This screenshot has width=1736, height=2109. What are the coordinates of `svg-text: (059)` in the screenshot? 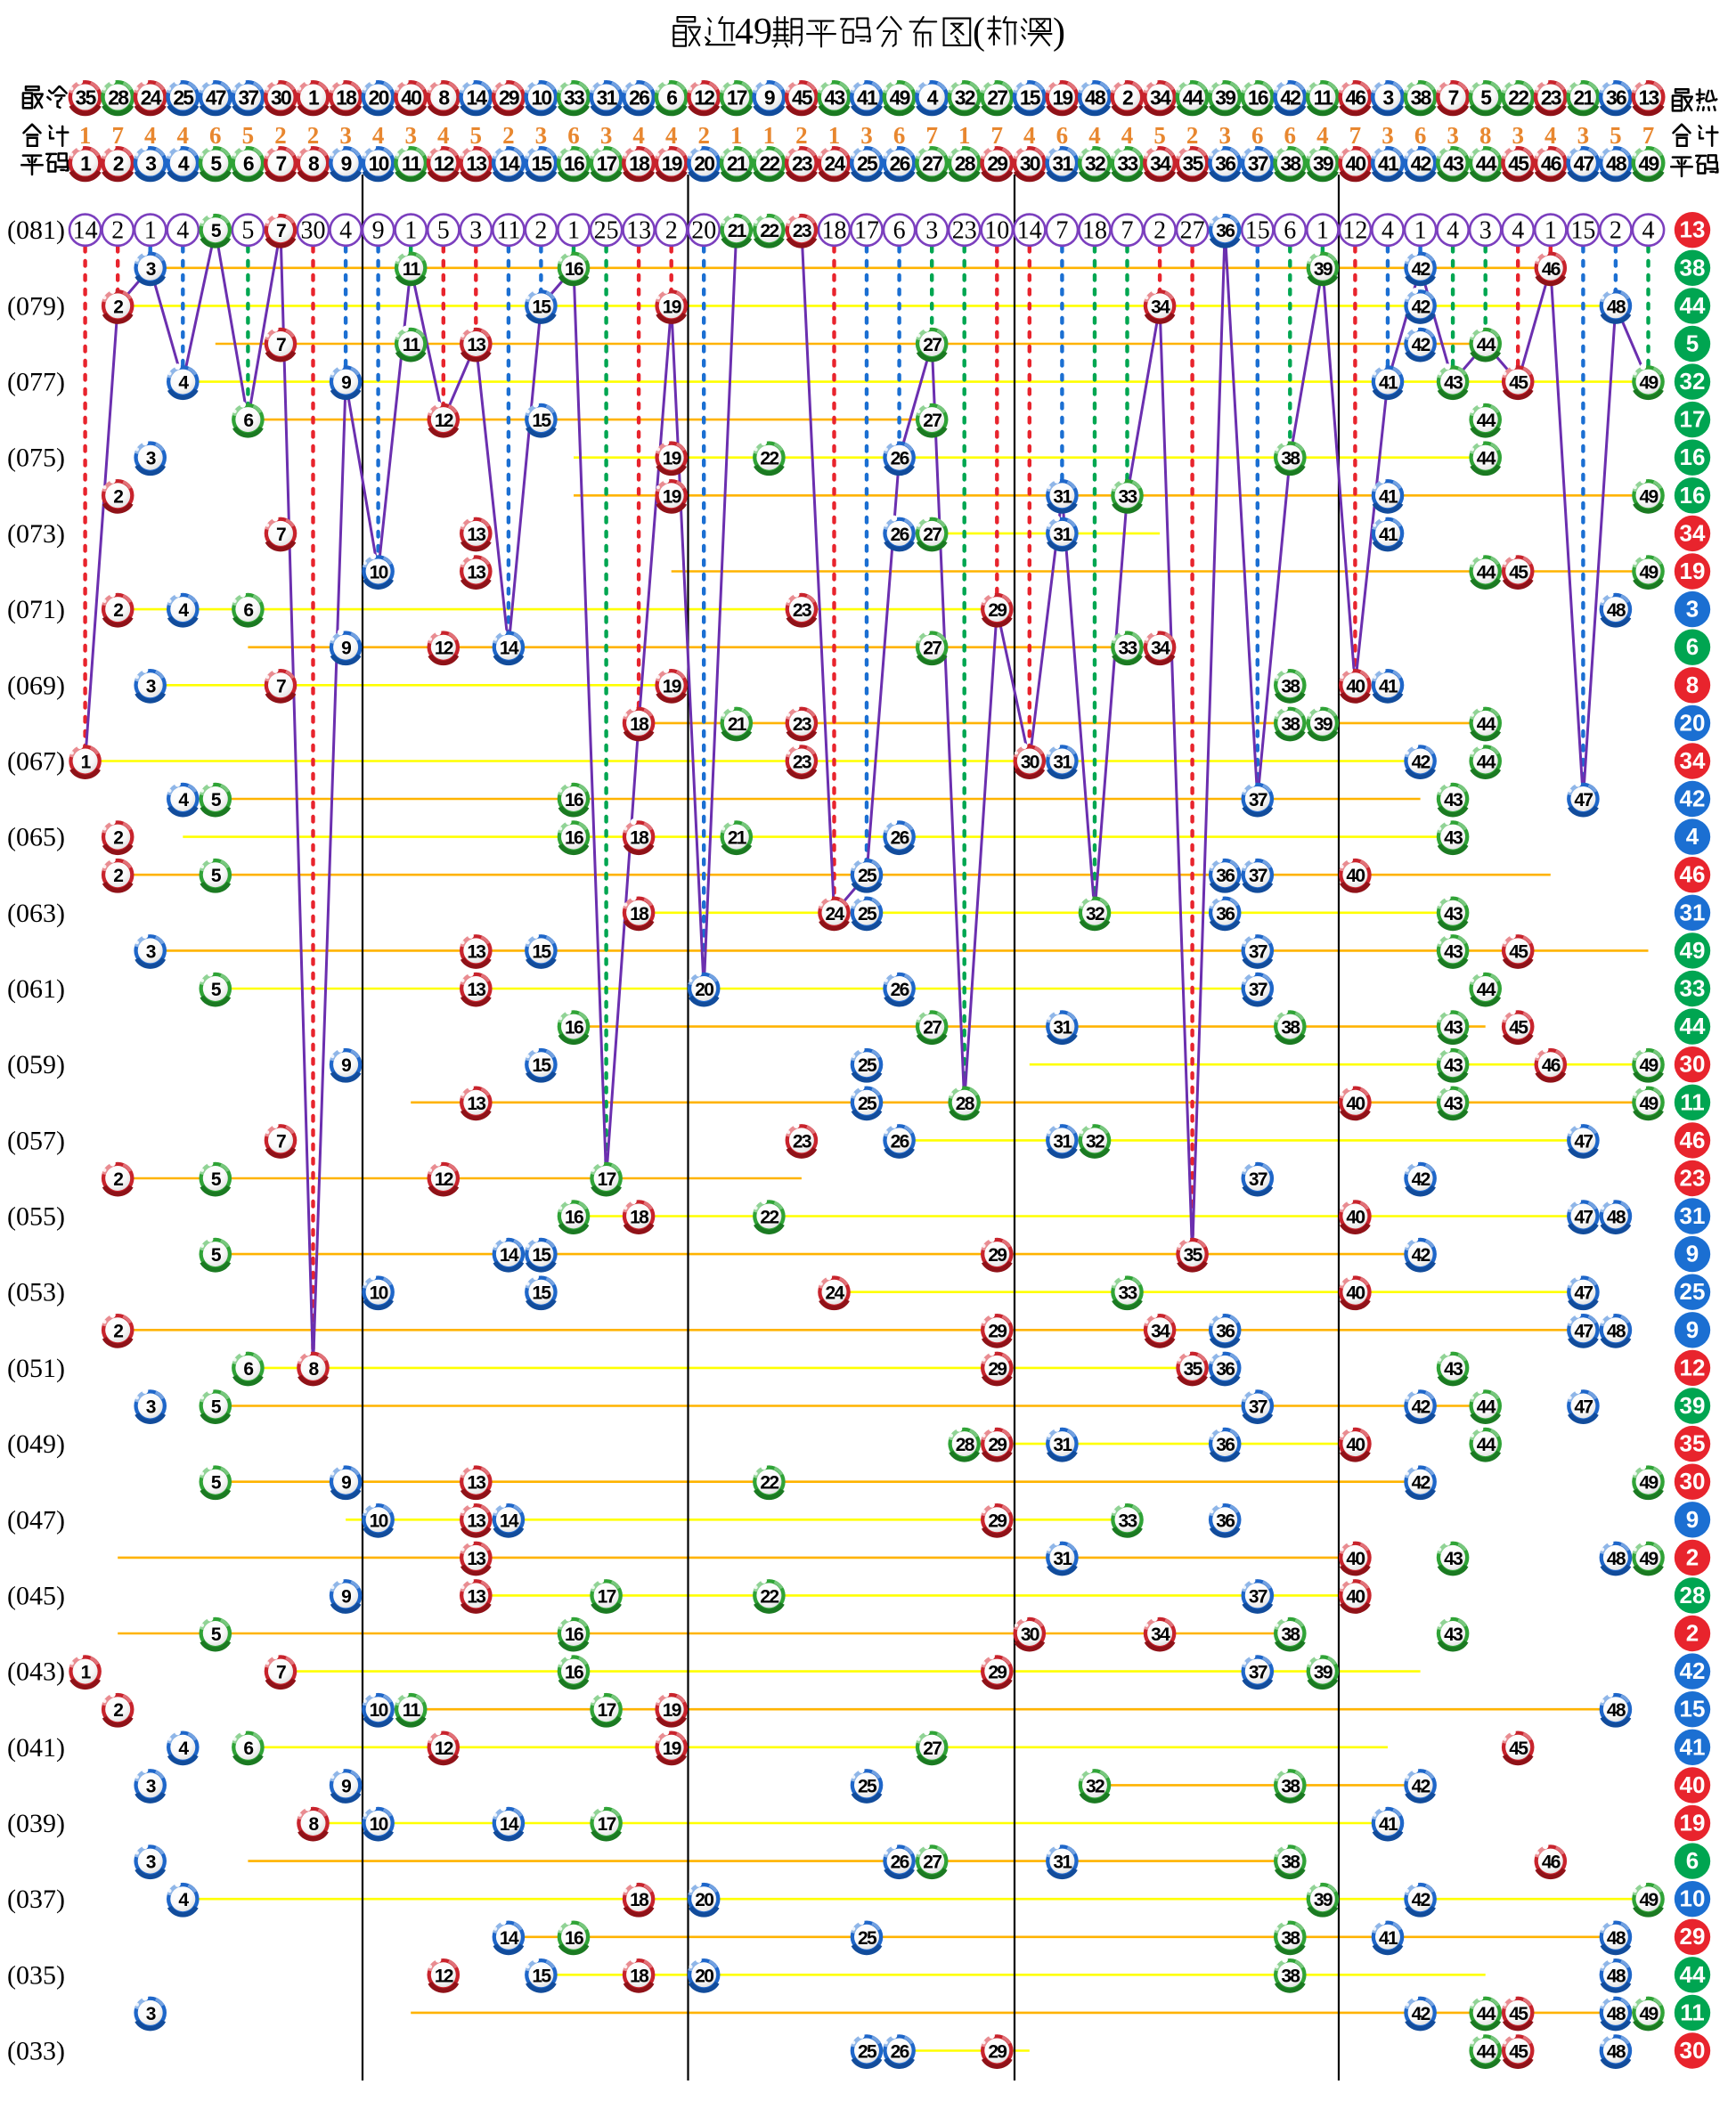 It's located at (36, 1064).